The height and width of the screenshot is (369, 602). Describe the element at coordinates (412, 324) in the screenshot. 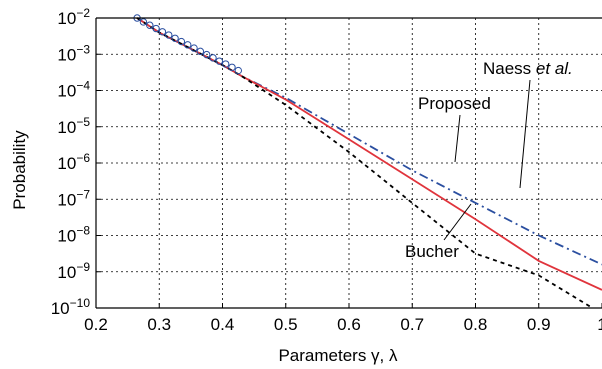

I see `x-tick-label: 0.7` at that location.